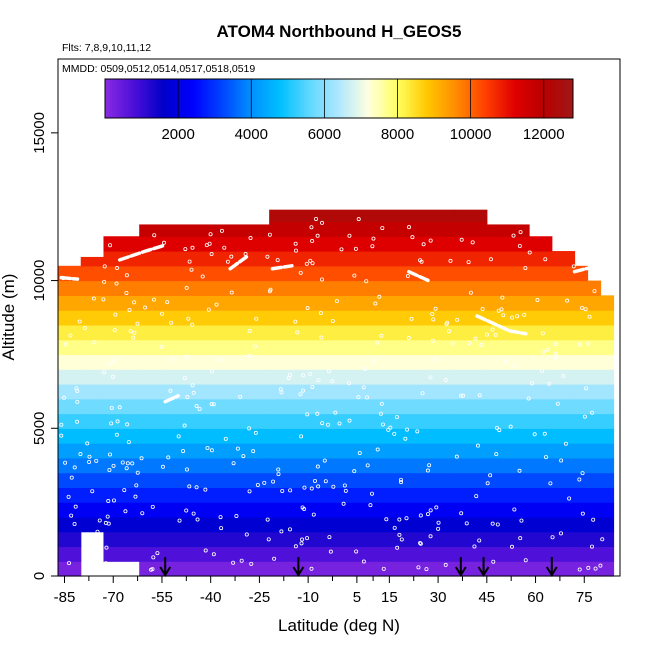 The width and height of the screenshot is (650, 650). Describe the element at coordinates (106, 48) in the screenshot. I see `flights-label: Flts: 7,8,9,10,11,12` at that location.